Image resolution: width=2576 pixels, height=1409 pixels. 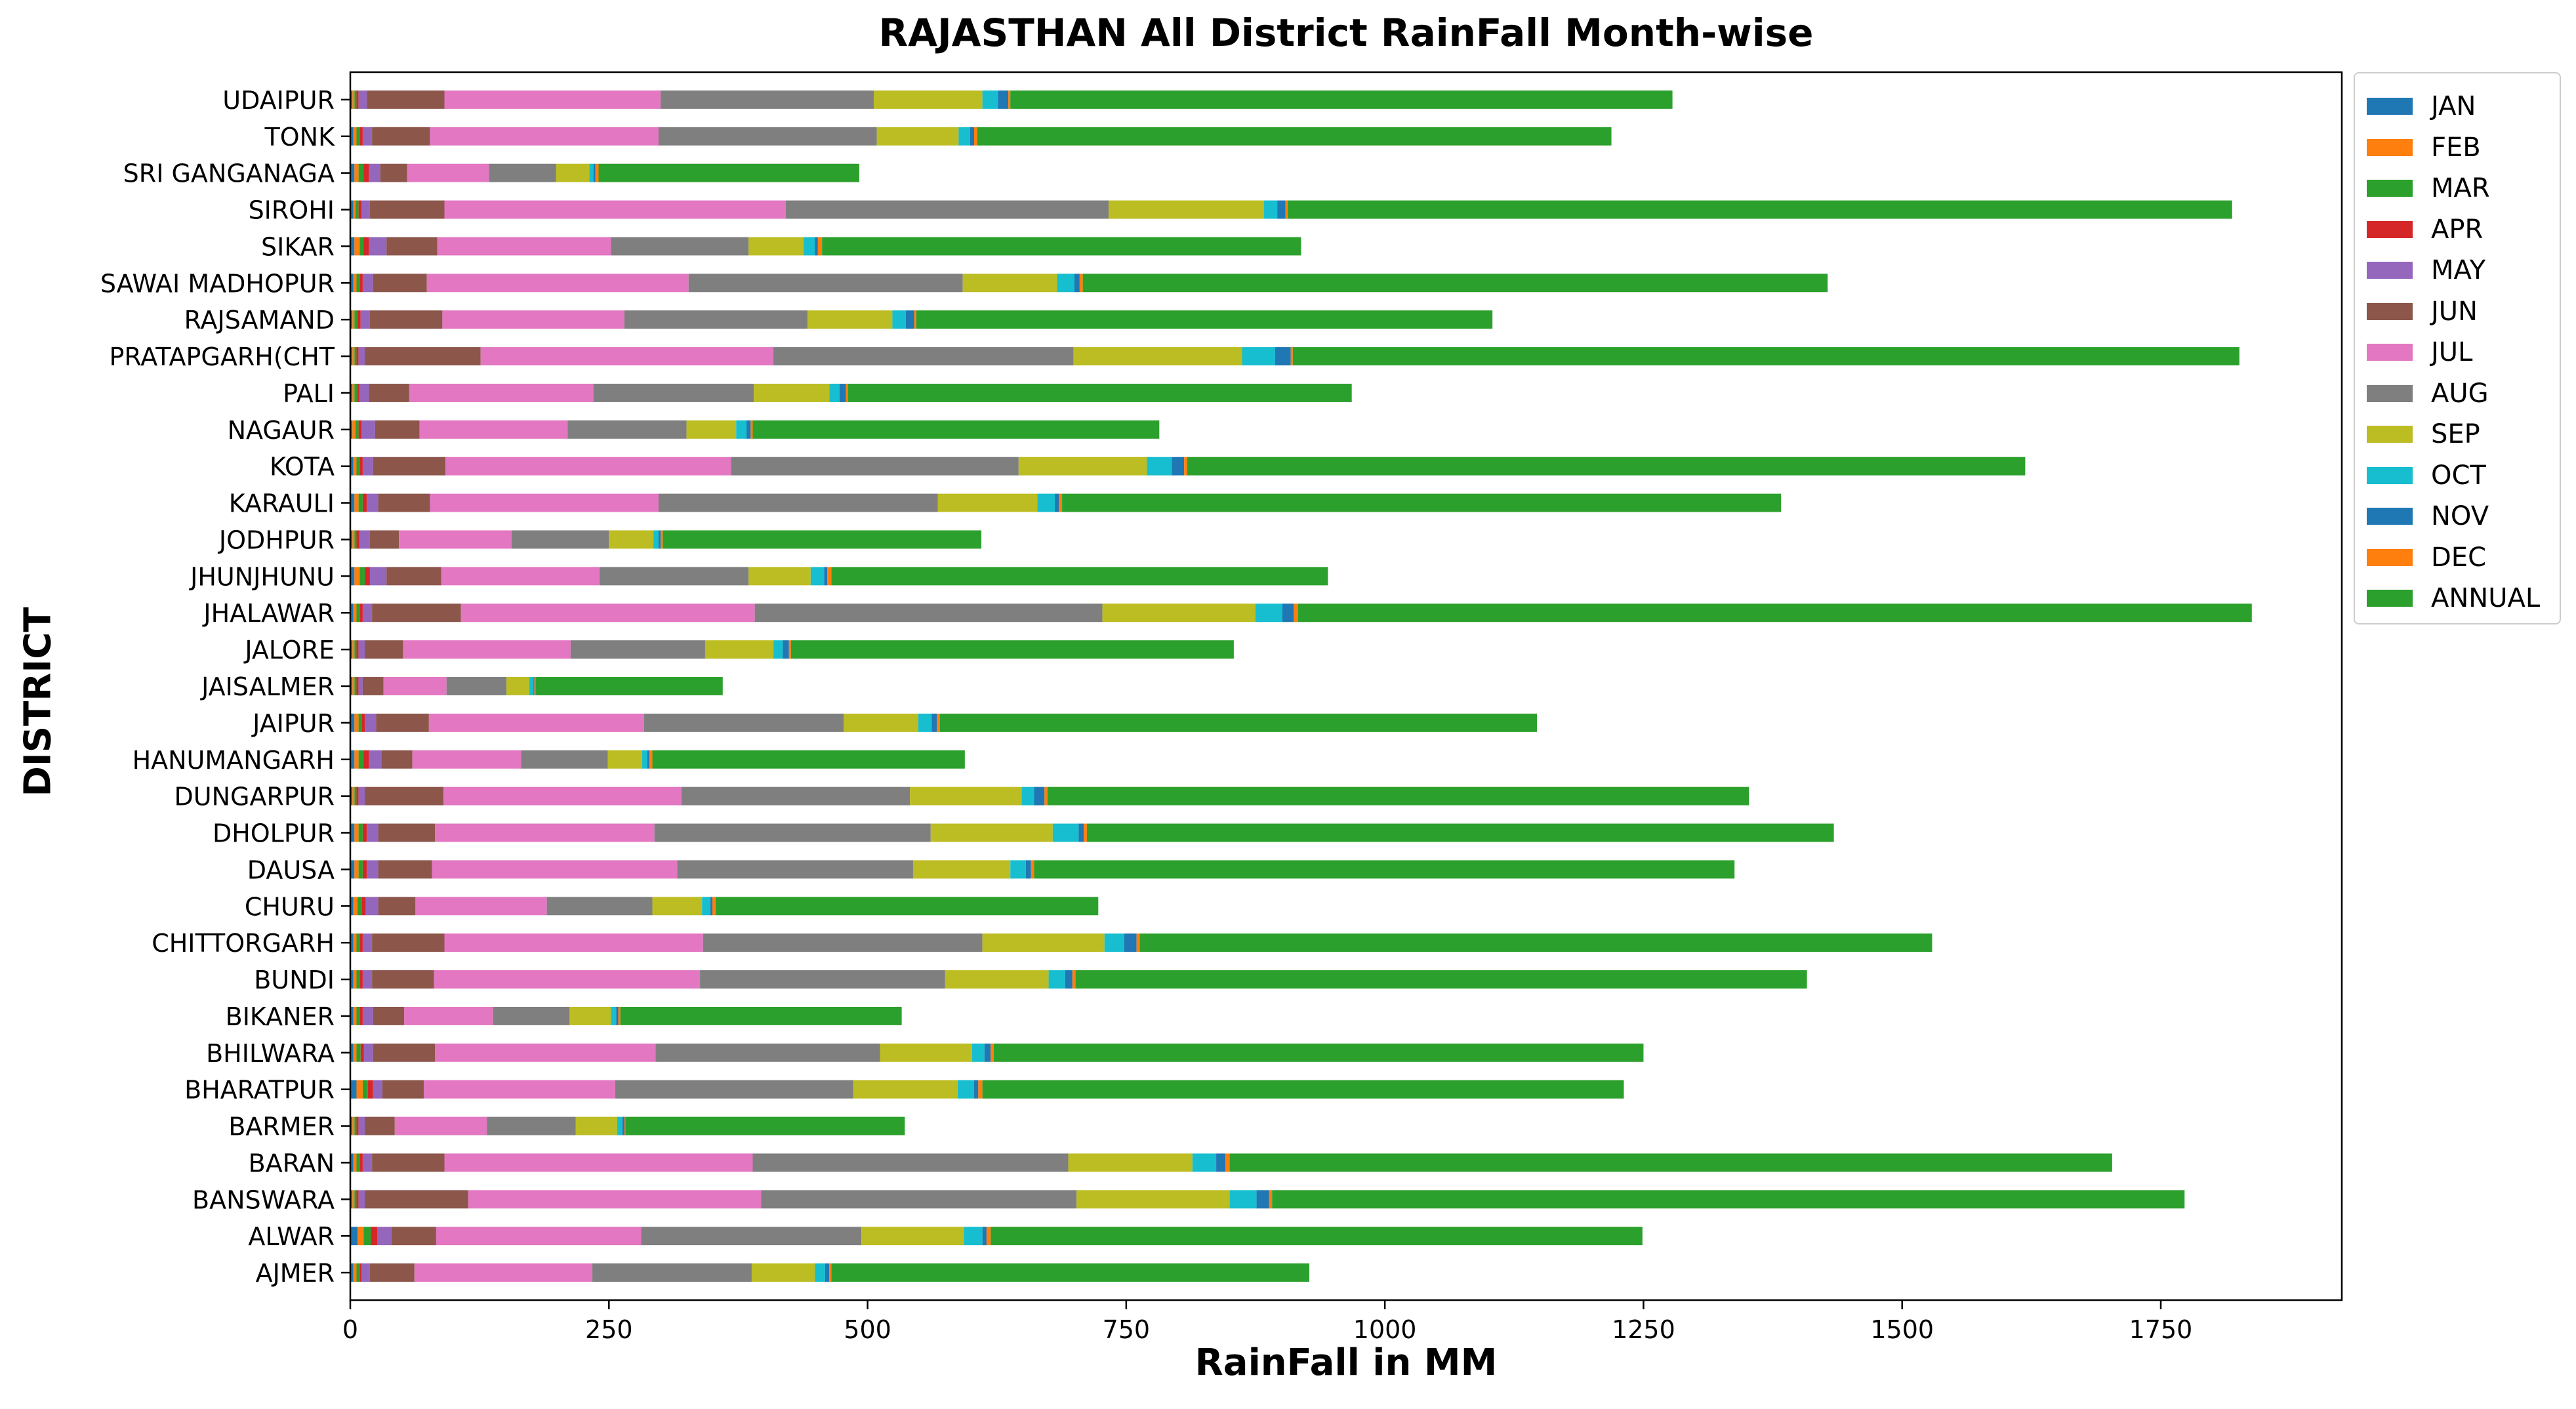 What do you see at coordinates (2423, 434) in the screenshot?
I see `legend-item: SEP` at bounding box center [2423, 434].